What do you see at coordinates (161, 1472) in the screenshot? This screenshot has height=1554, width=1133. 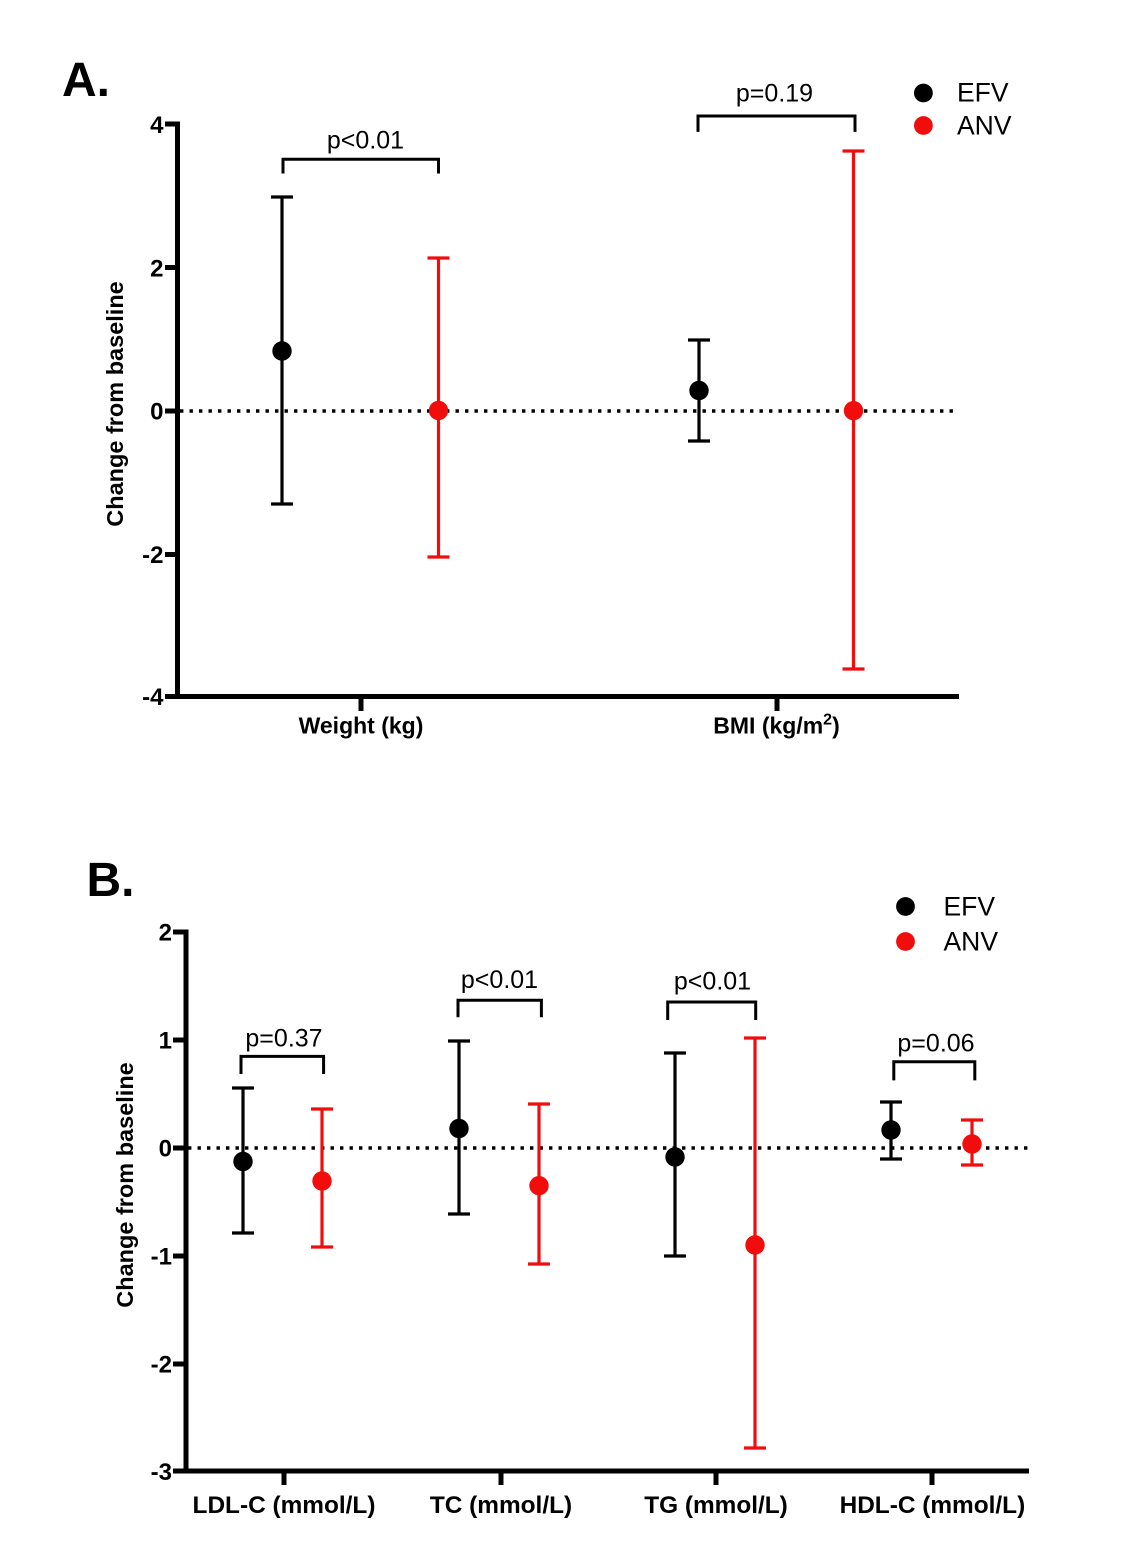 I see `svg-text: -3` at bounding box center [161, 1472].